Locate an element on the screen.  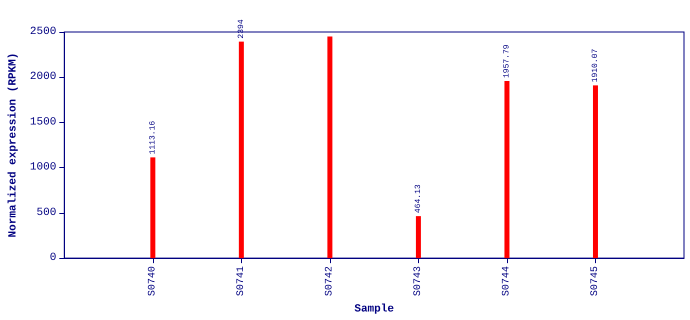
y-tick-label: 500 is located at coordinates (46, 212).